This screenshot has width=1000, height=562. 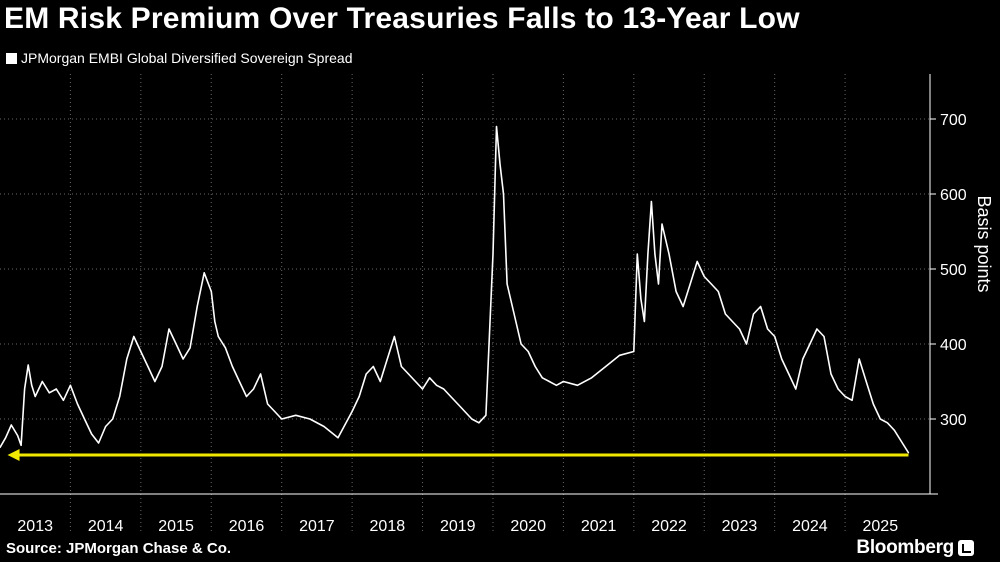 I want to click on x-tick-label: 2017, so click(x=317, y=526).